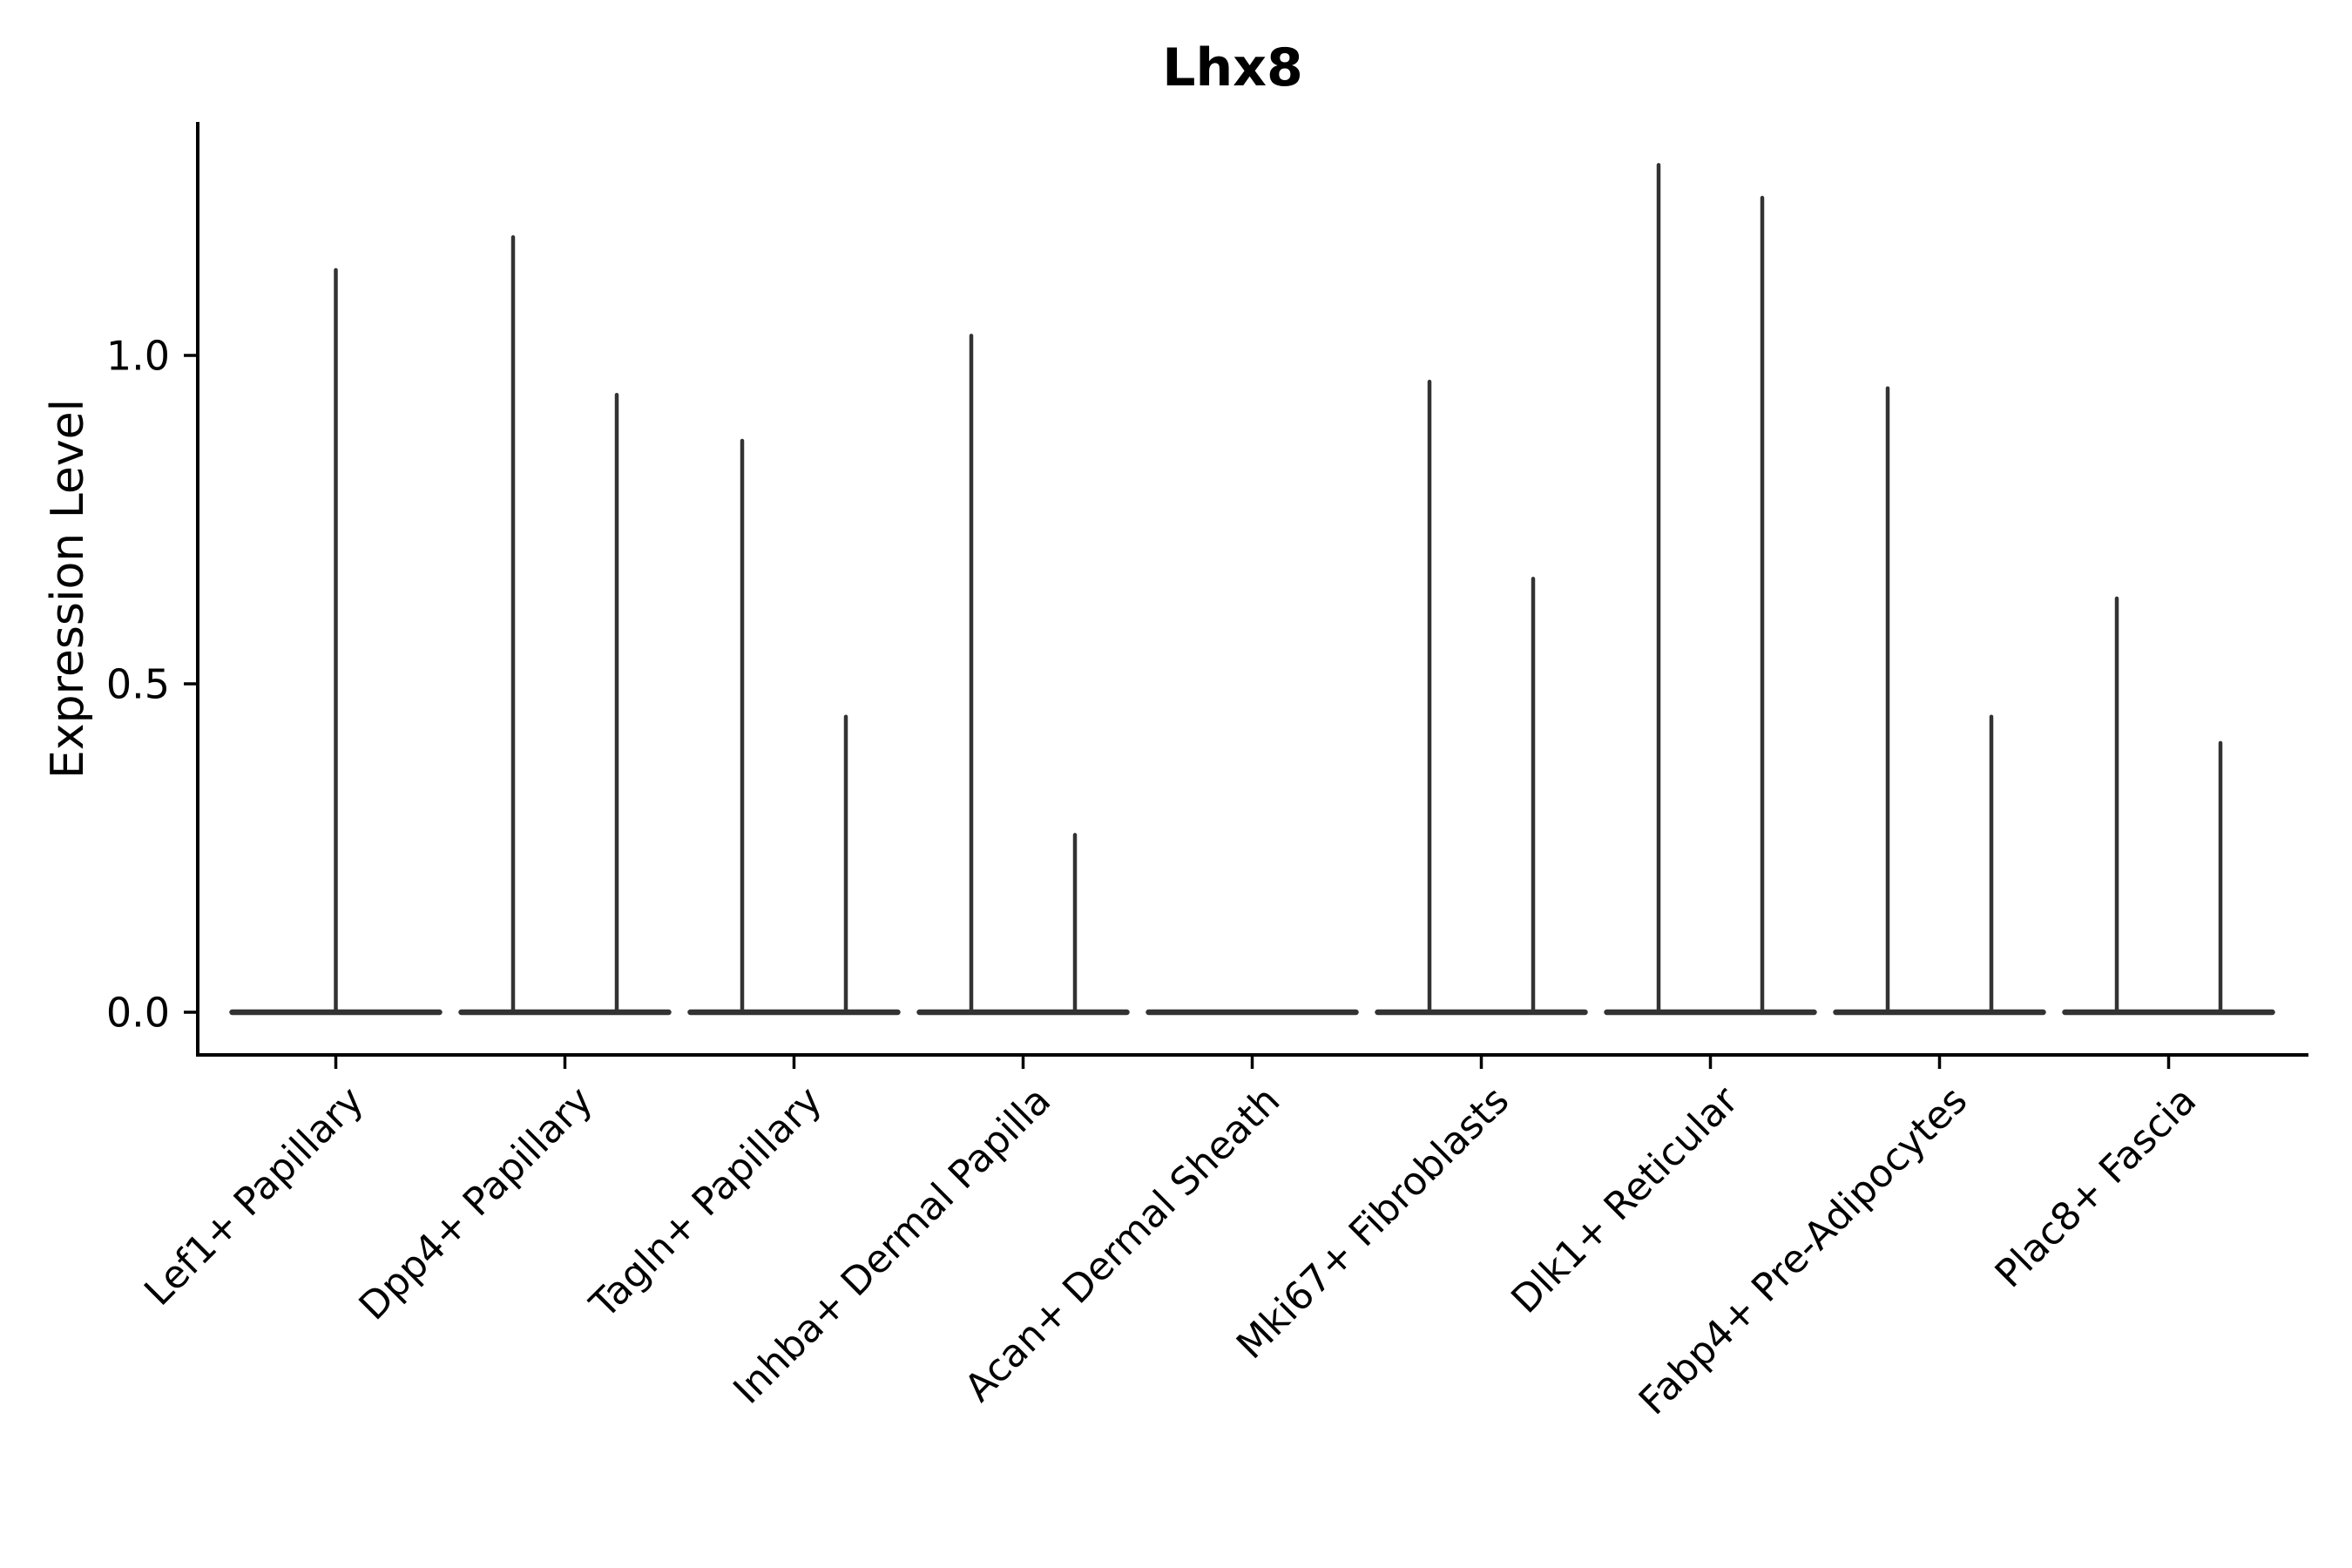 The image size is (2352, 1568). What do you see at coordinates (138, 356) in the screenshot?
I see `y-tick-label: 1.0` at bounding box center [138, 356].